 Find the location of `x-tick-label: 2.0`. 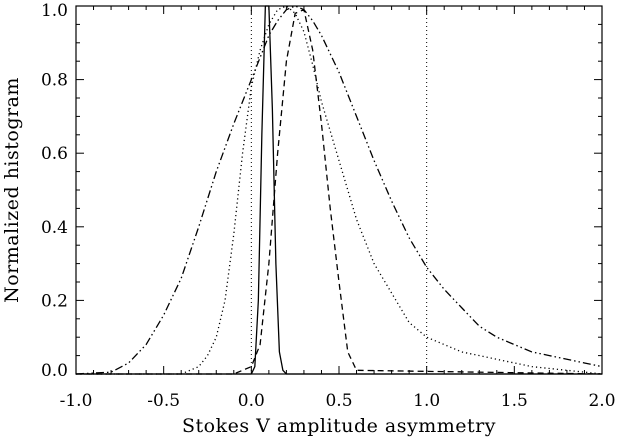

x-tick-label: 2.0 is located at coordinates (601, 401).